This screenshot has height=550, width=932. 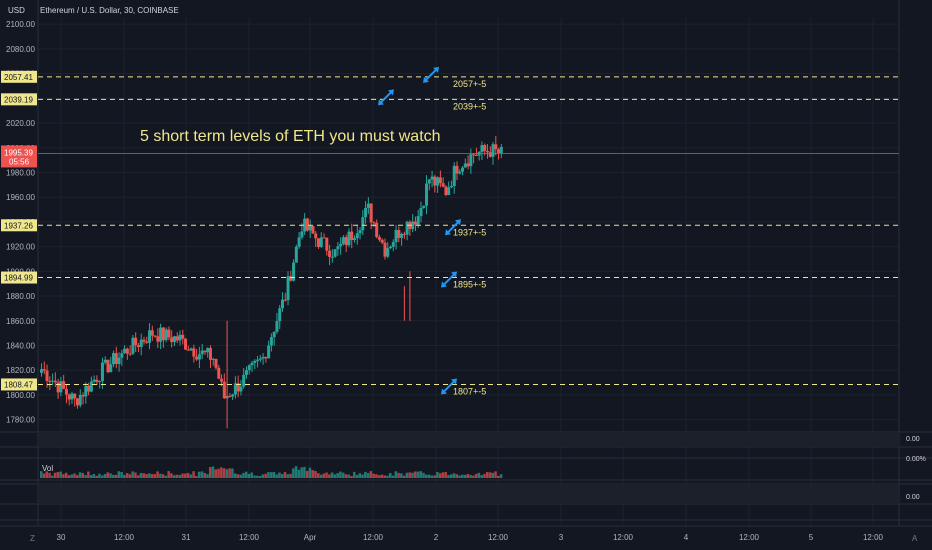 What do you see at coordinates (18, 99) in the screenshot?
I see `level-axis-label: 2039.19` at bounding box center [18, 99].